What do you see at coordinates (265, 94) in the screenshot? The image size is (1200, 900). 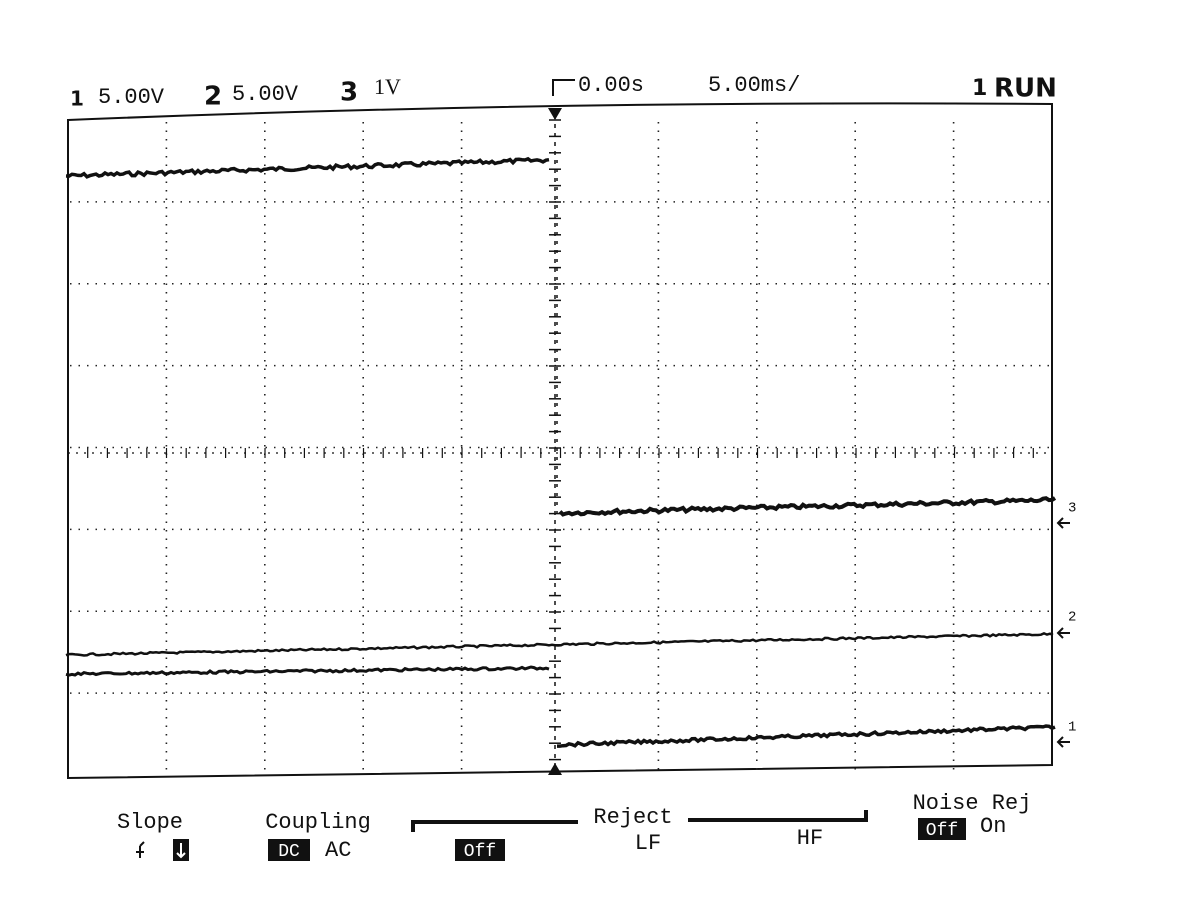 I see `ch2-scale: 5.00V` at bounding box center [265, 94].